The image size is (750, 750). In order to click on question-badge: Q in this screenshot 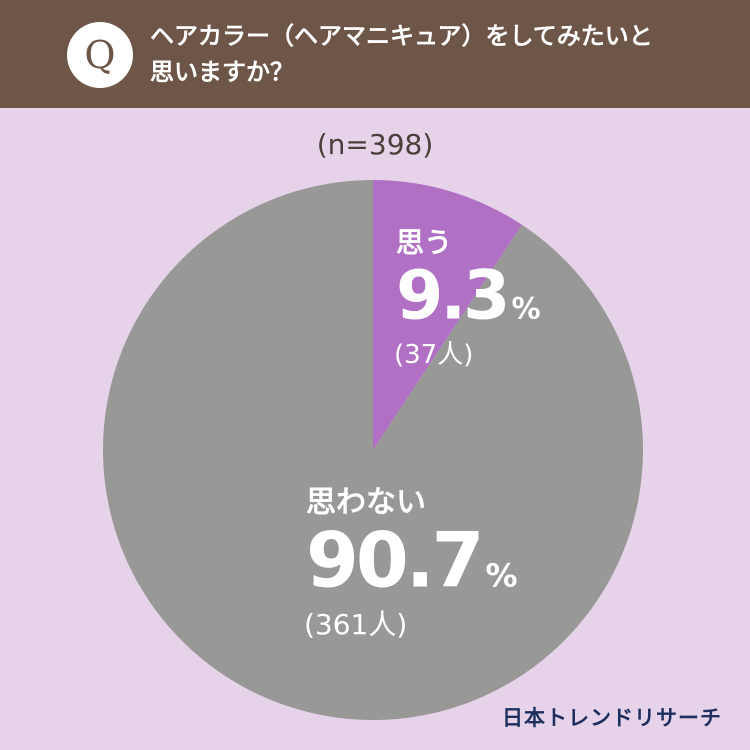, I will do `click(100, 55)`.